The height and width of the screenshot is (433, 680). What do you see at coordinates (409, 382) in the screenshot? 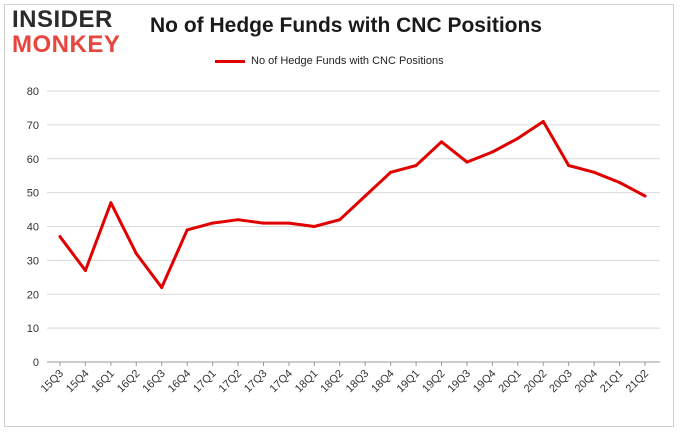
I see `x-tick-label: 19Q1` at bounding box center [409, 382].